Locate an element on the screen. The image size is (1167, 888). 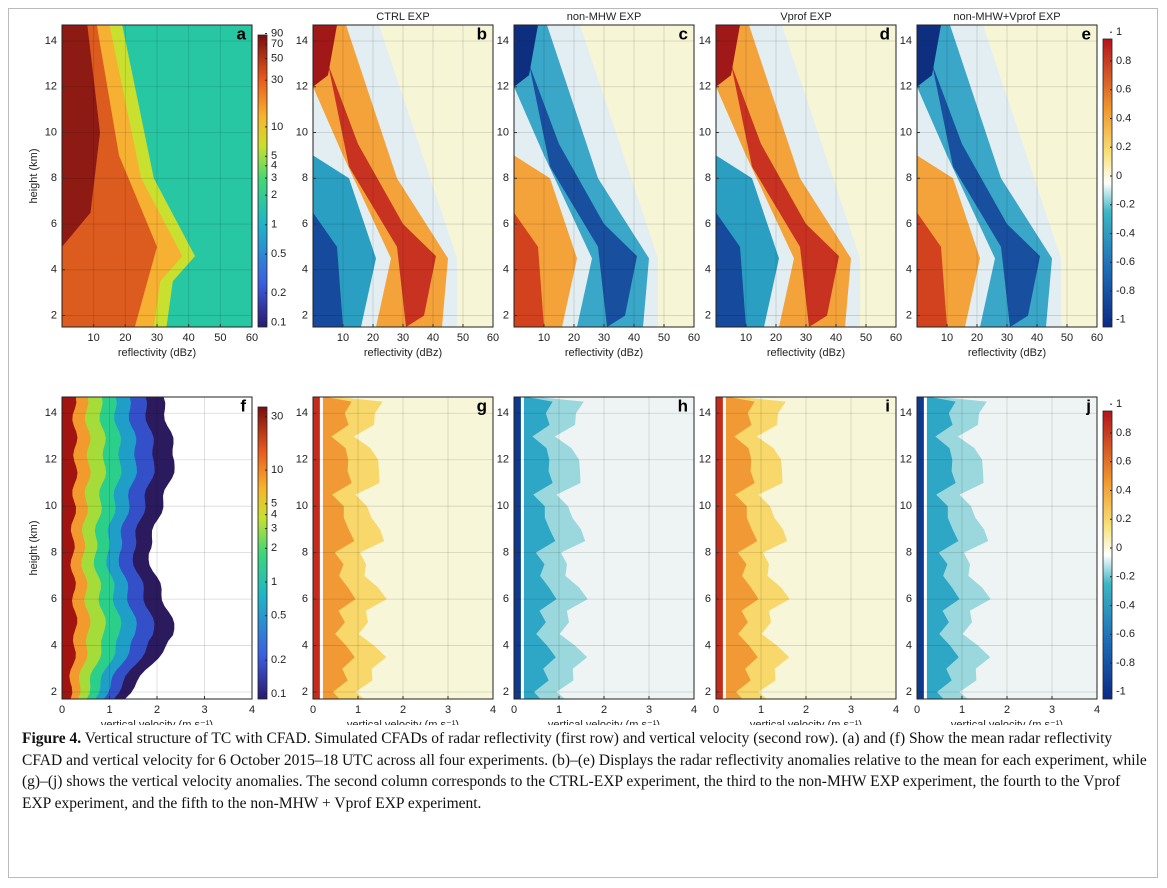
x-tick-label: 2 is located at coordinates (604, 710).